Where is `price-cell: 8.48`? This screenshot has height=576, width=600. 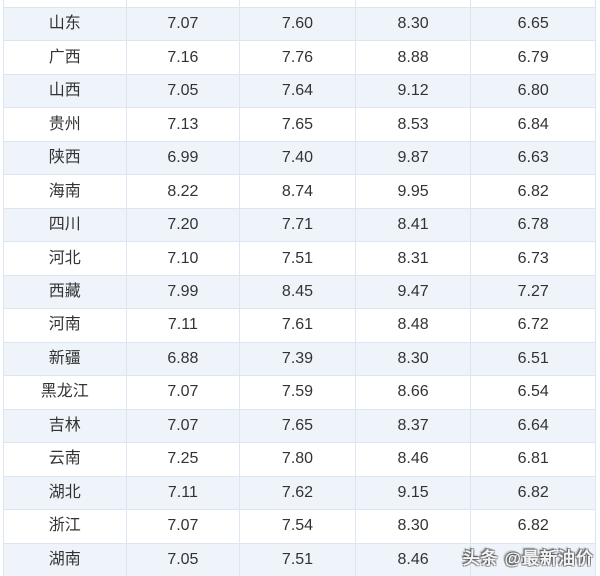
price-cell: 8.48 is located at coordinates (414, 325).